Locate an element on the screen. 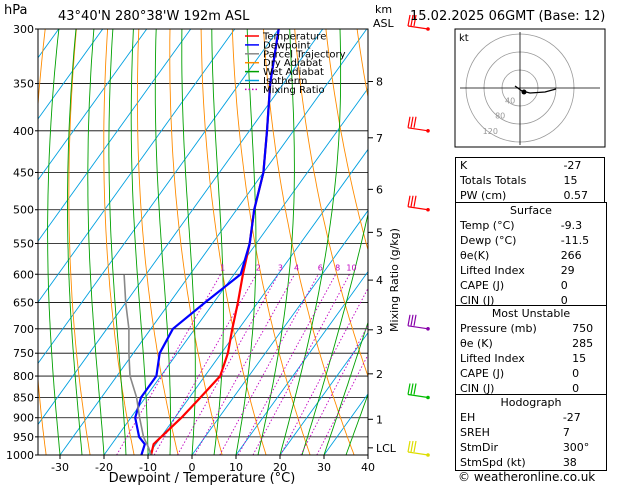 The height and width of the screenshot is (486, 629). pressure-tick-label: 900 is located at coordinates (23, 418).